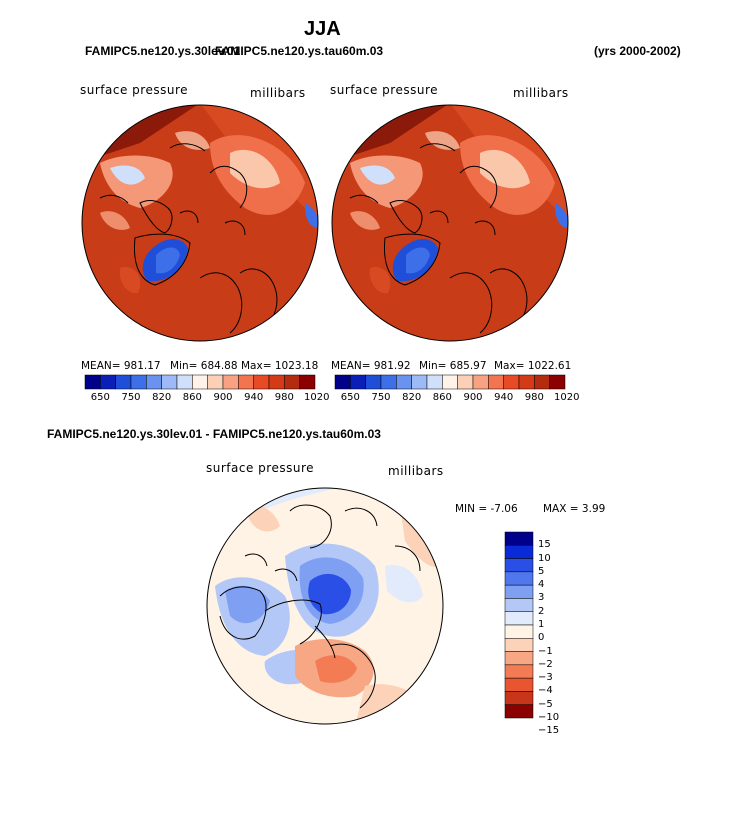 This screenshot has width=733, height=817. What do you see at coordinates (299, 51) in the screenshot?
I see `header-left-overlap: FAMIPC5.ne120.ys.tau60m.03` at bounding box center [299, 51].